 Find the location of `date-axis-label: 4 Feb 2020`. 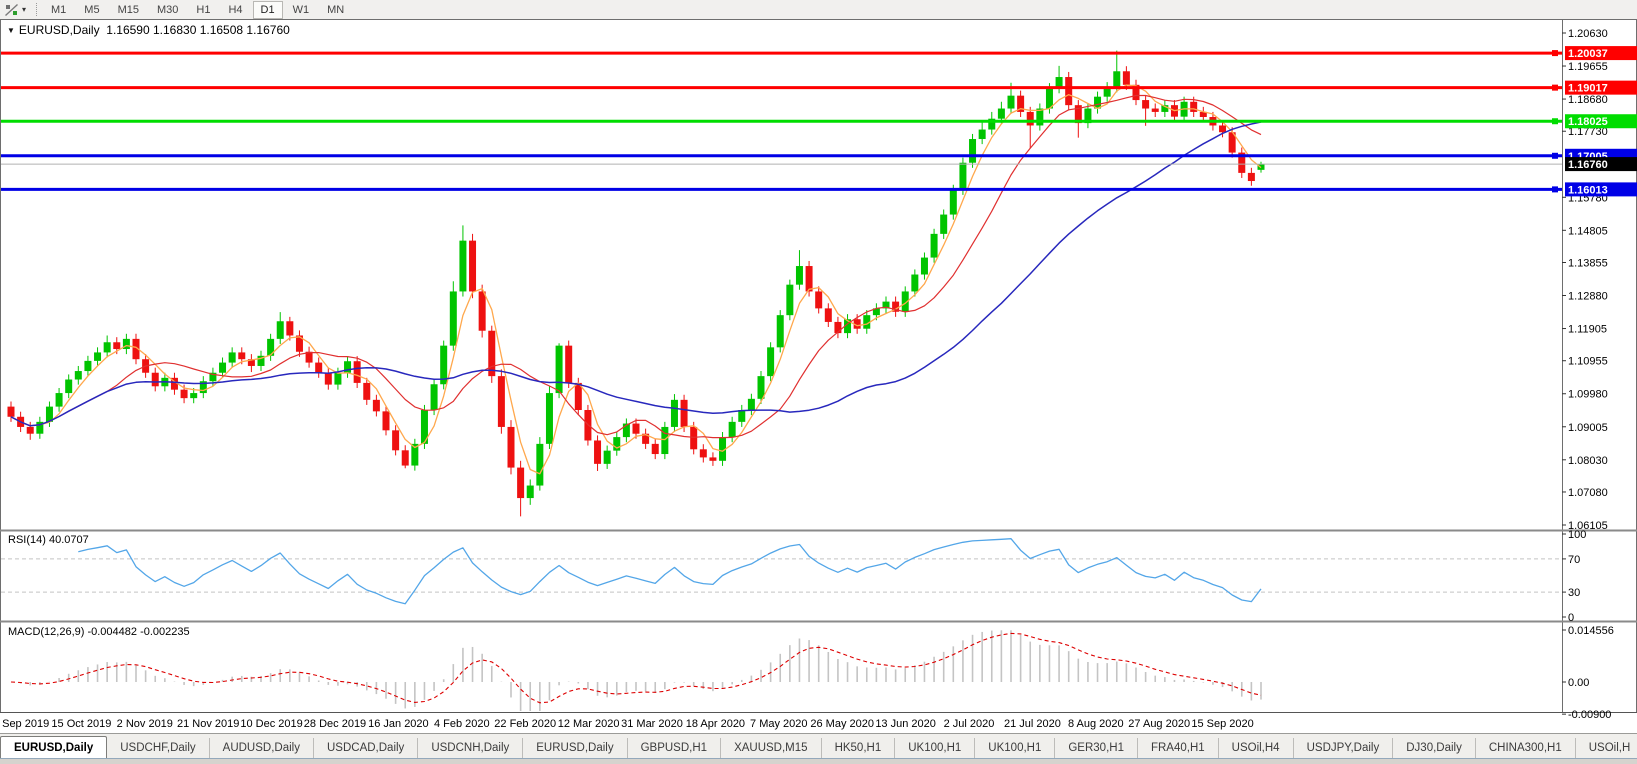

date-axis-label: 4 Feb 2020 is located at coordinates (462, 724).